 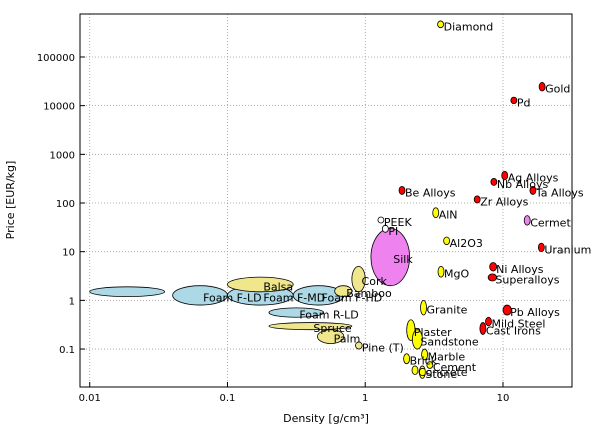 I want to click on material-label: AlN, so click(x=448, y=215).